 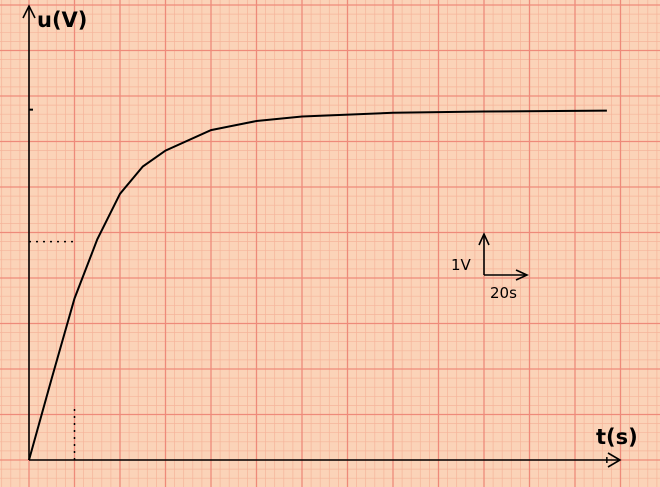 What do you see at coordinates (617, 437) in the screenshot?
I see `x-axis-title: t(s)` at bounding box center [617, 437].